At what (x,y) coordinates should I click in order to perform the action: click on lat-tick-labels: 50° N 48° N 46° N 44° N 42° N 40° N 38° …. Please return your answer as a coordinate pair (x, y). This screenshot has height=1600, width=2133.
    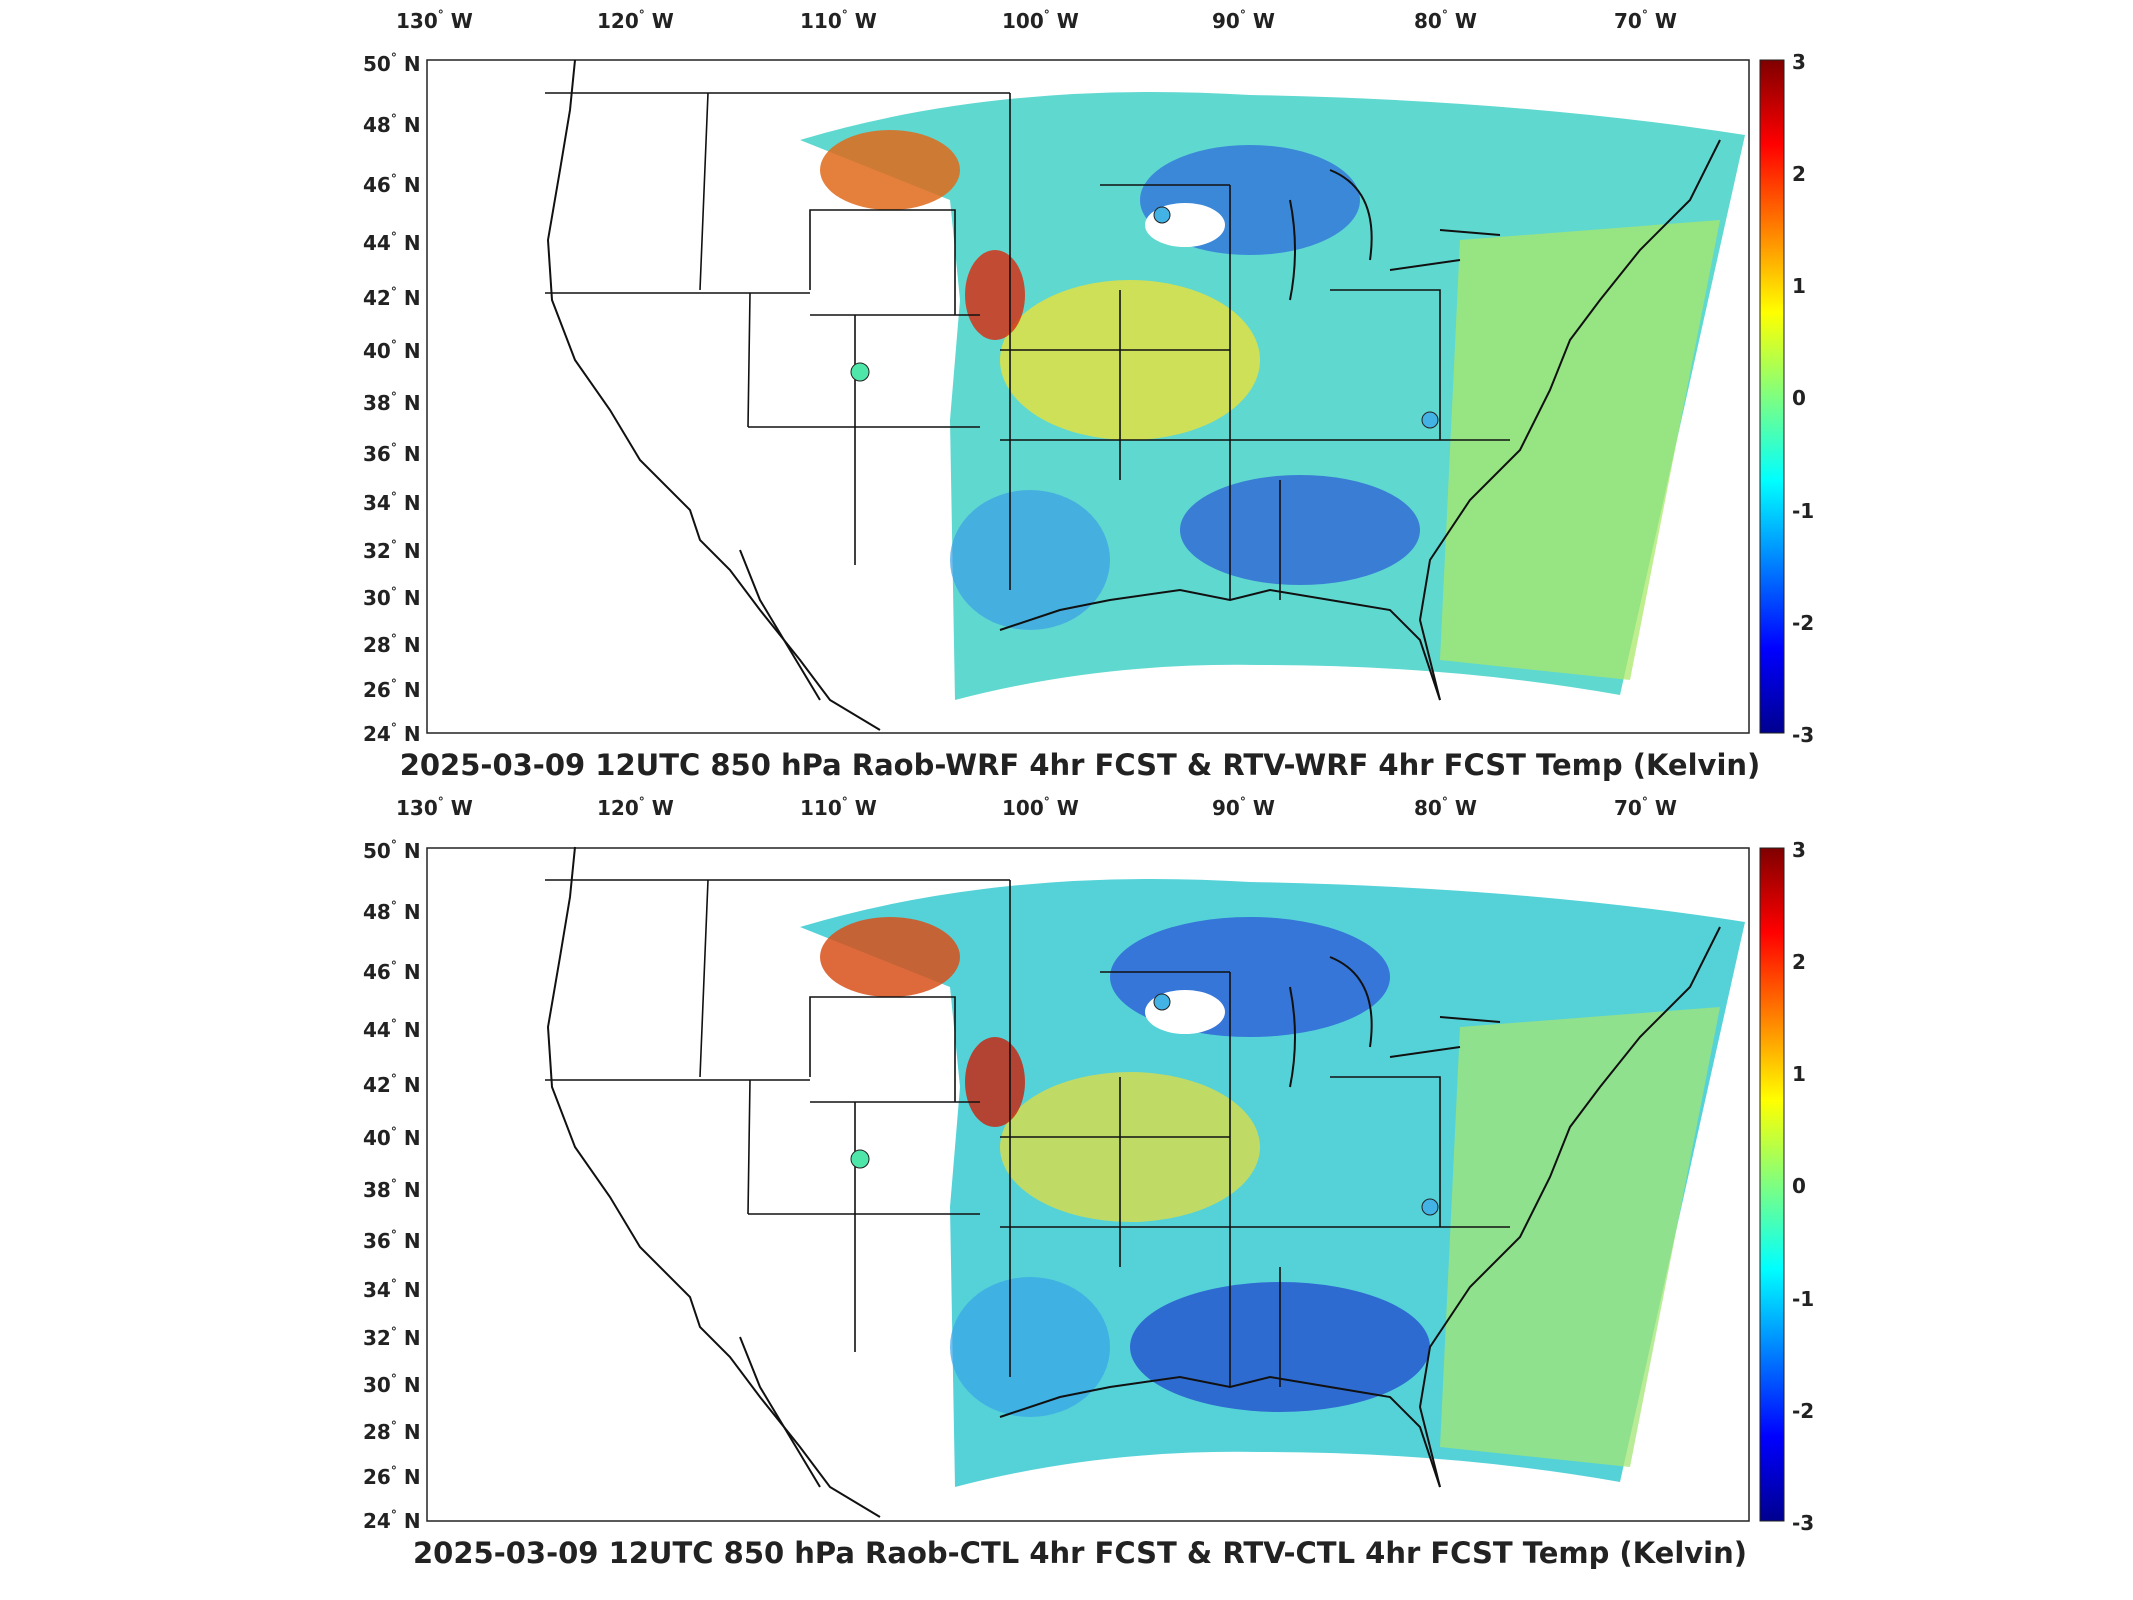
    Looking at the image, I should click on (392, 398).